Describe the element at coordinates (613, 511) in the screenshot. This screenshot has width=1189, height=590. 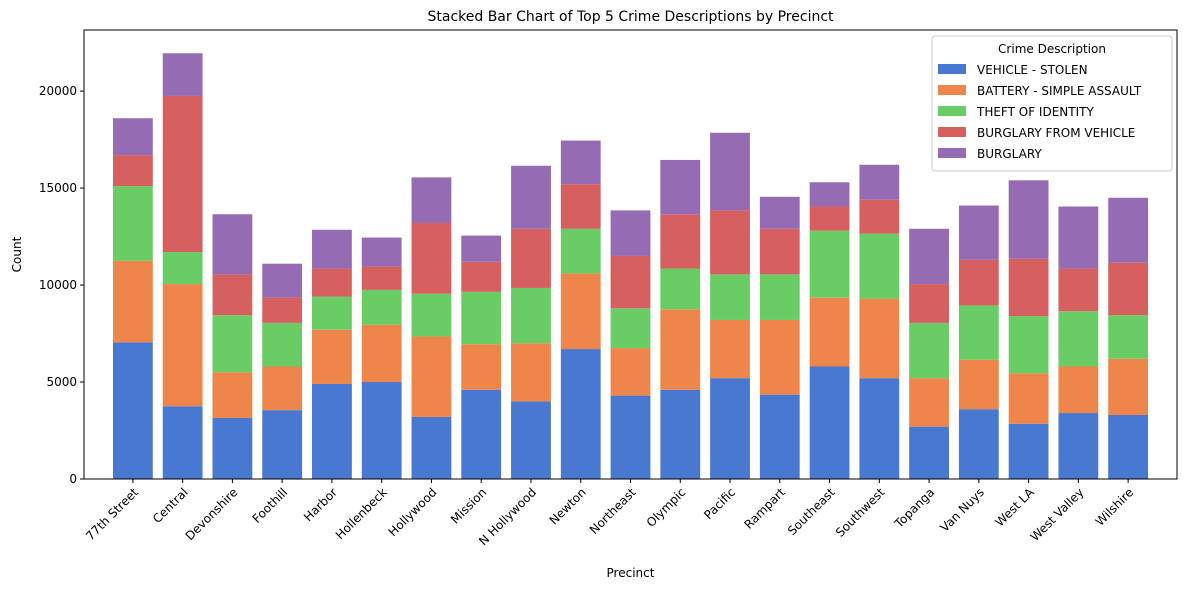
I see `x-tick-label: Northeast` at that location.